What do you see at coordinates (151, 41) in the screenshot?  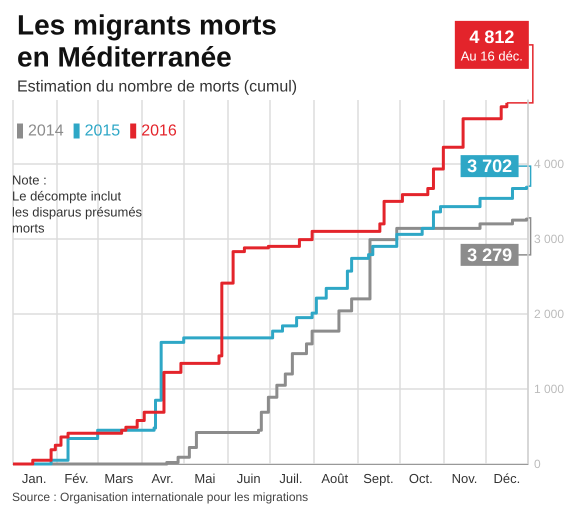 I see `chart-title: Les migrants morts en Méditerranée` at bounding box center [151, 41].